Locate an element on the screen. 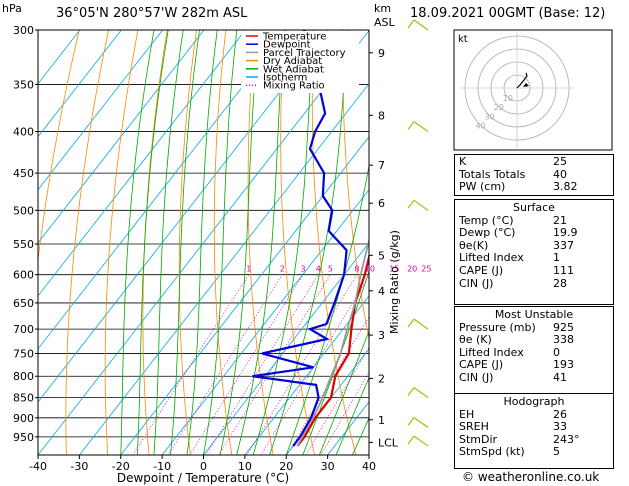  hodograph-ring-label: 30 is located at coordinates (490, 116).